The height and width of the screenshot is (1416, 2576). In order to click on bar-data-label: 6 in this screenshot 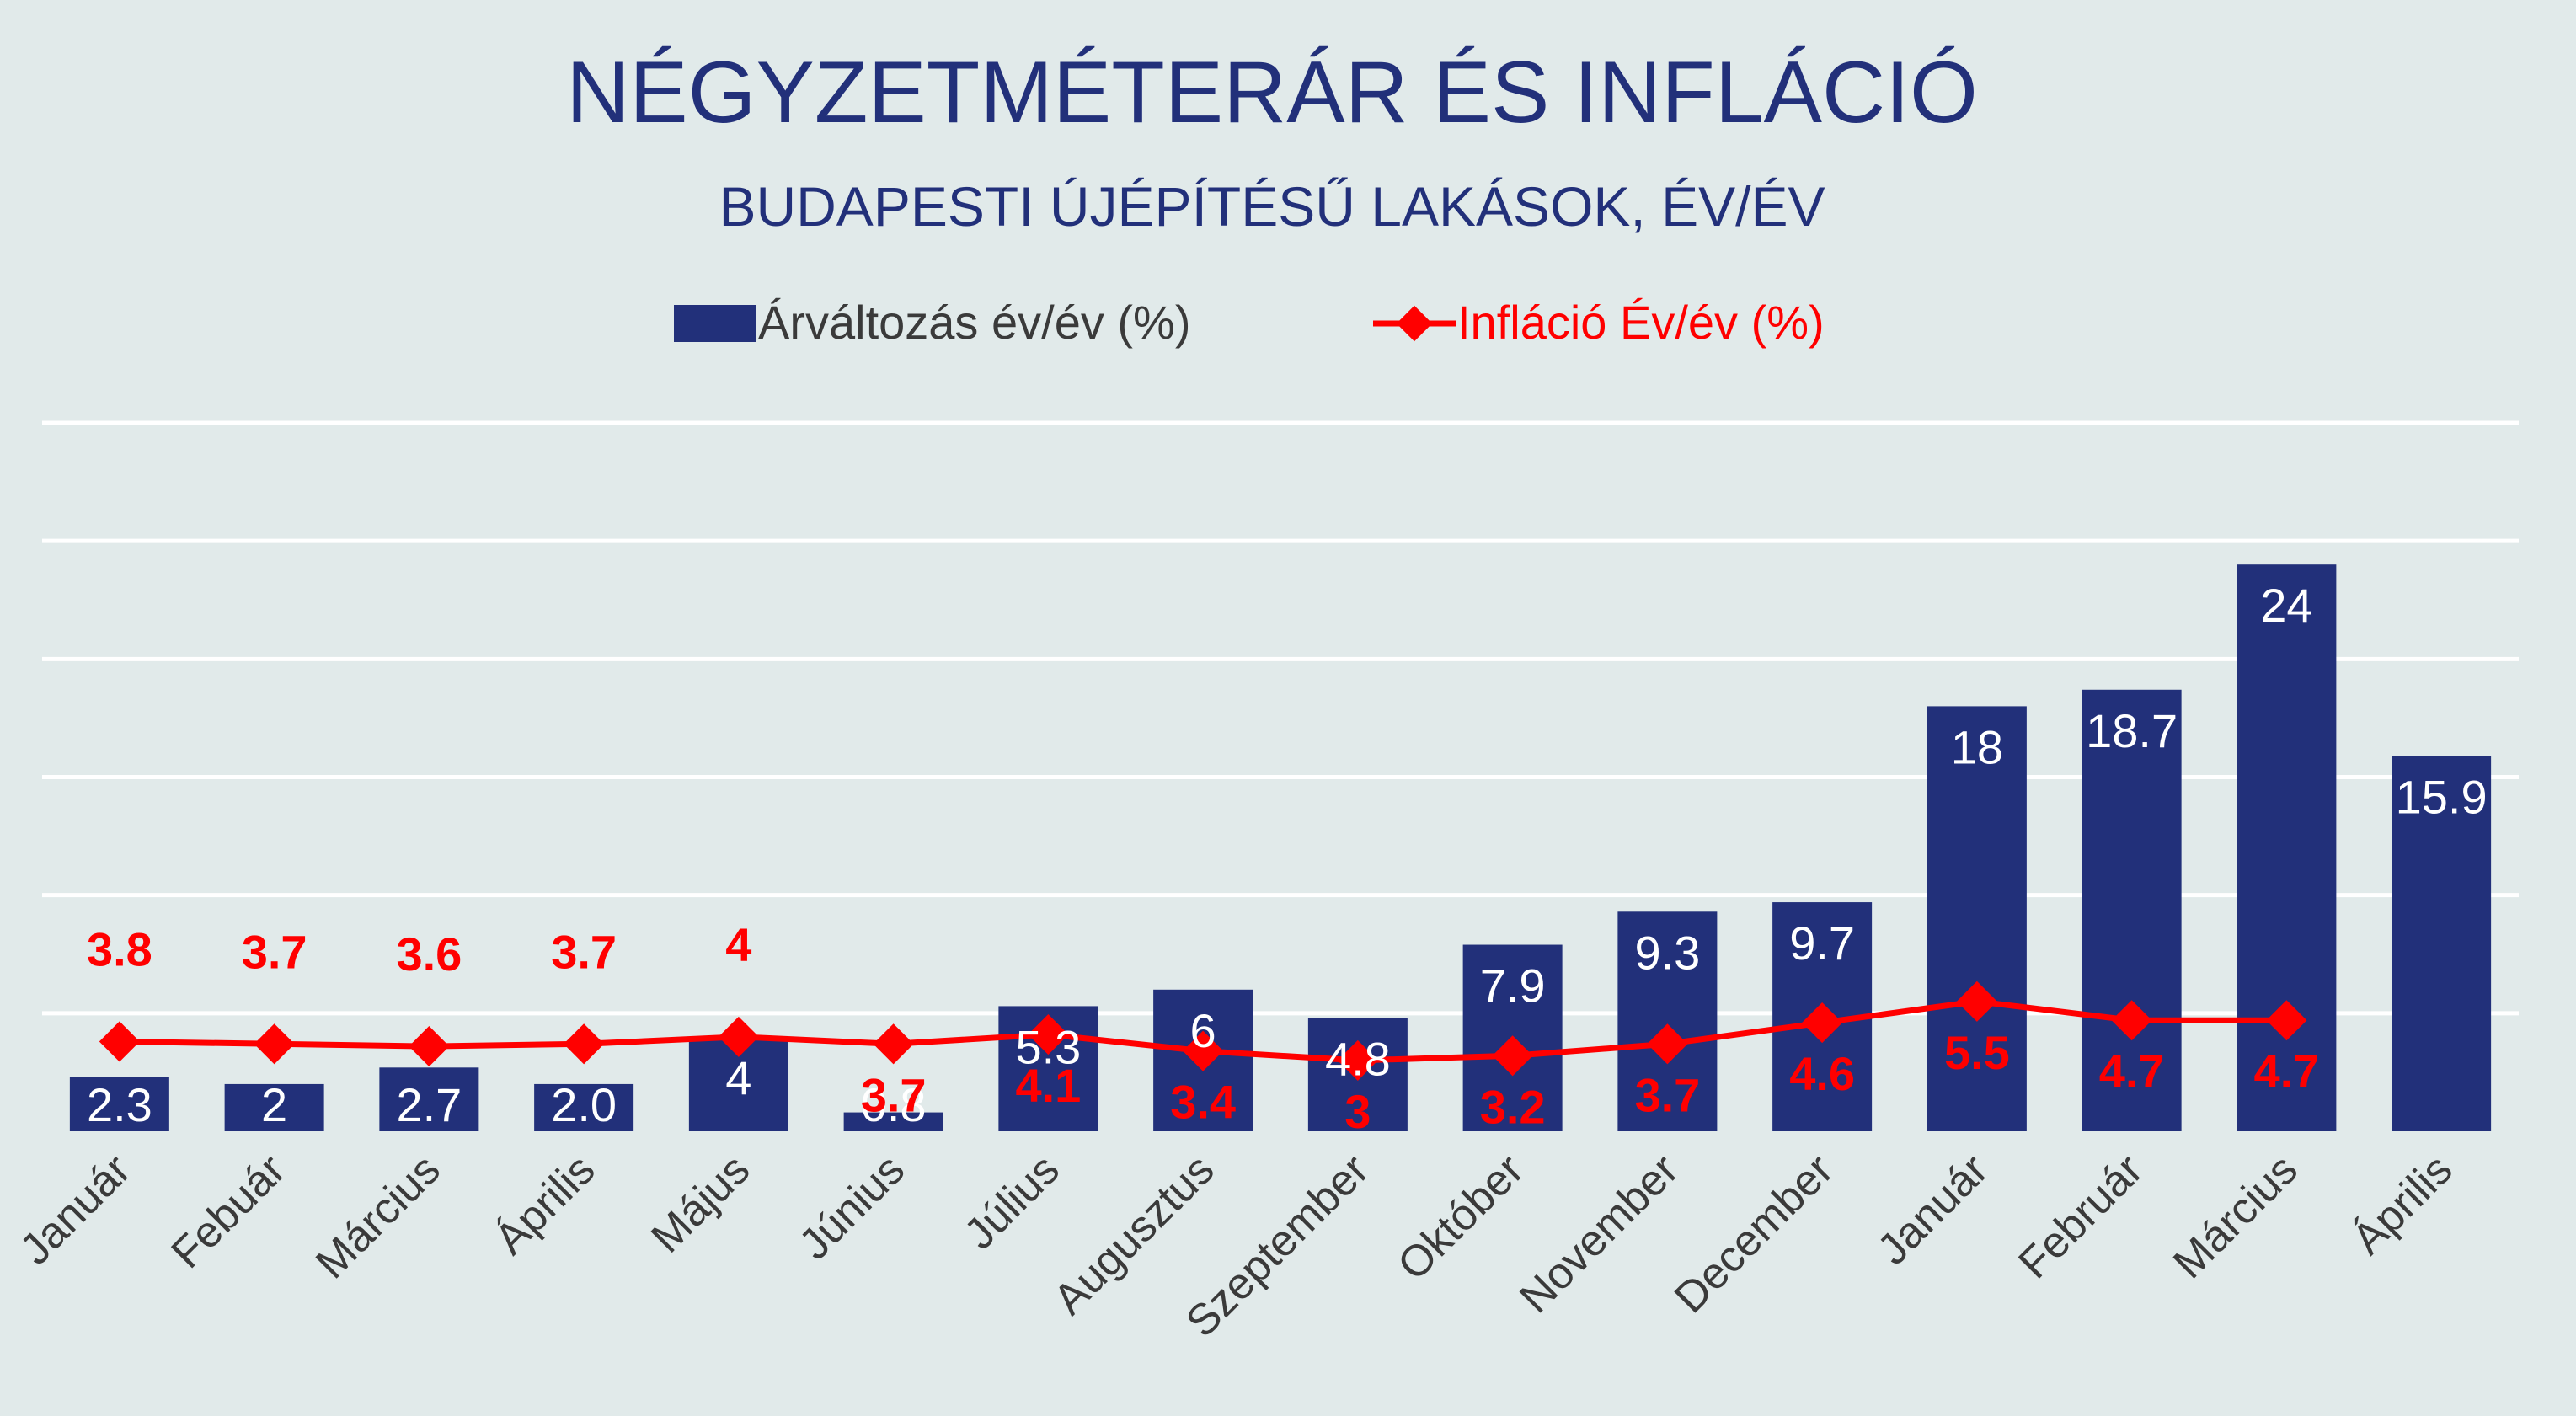, I will do `click(1203, 1030)`.